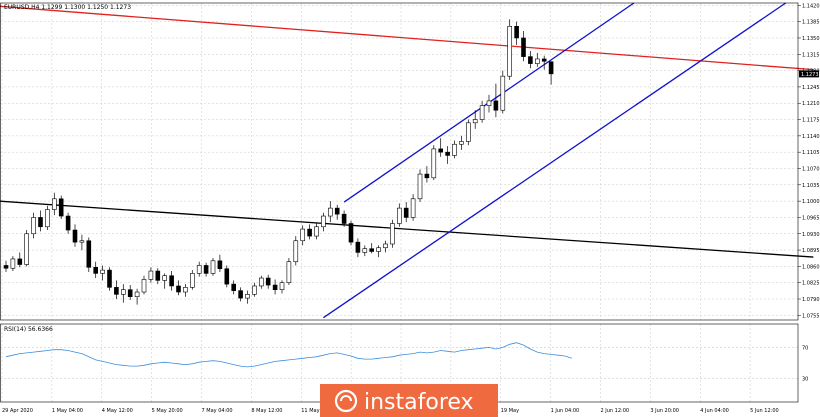  I want to click on y-tick-label: 1.0965, so click(811, 218).